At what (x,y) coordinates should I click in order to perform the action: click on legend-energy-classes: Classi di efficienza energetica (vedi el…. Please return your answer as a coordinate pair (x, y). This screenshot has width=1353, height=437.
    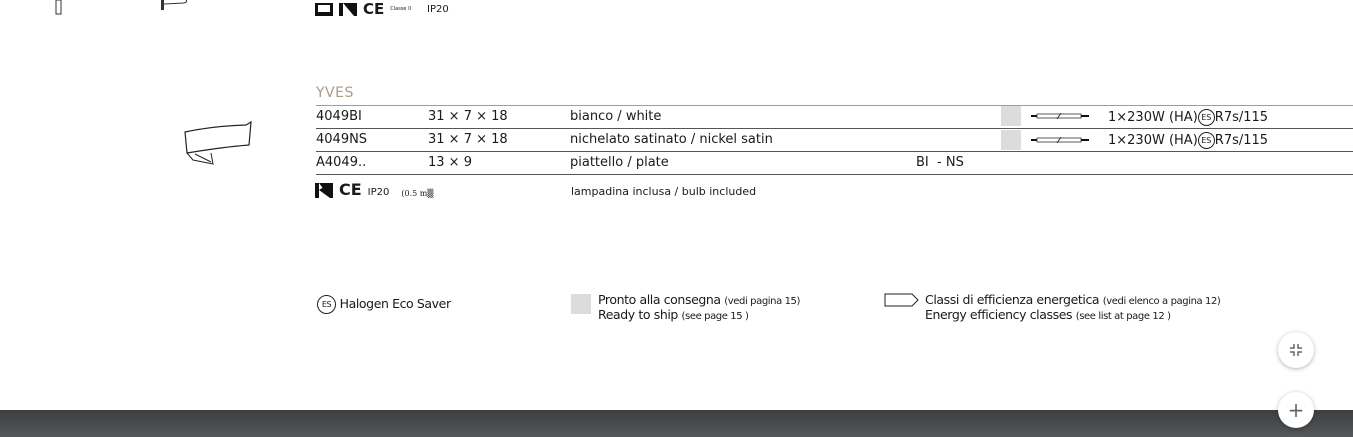
    Looking at the image, I should click on (1073, 307).